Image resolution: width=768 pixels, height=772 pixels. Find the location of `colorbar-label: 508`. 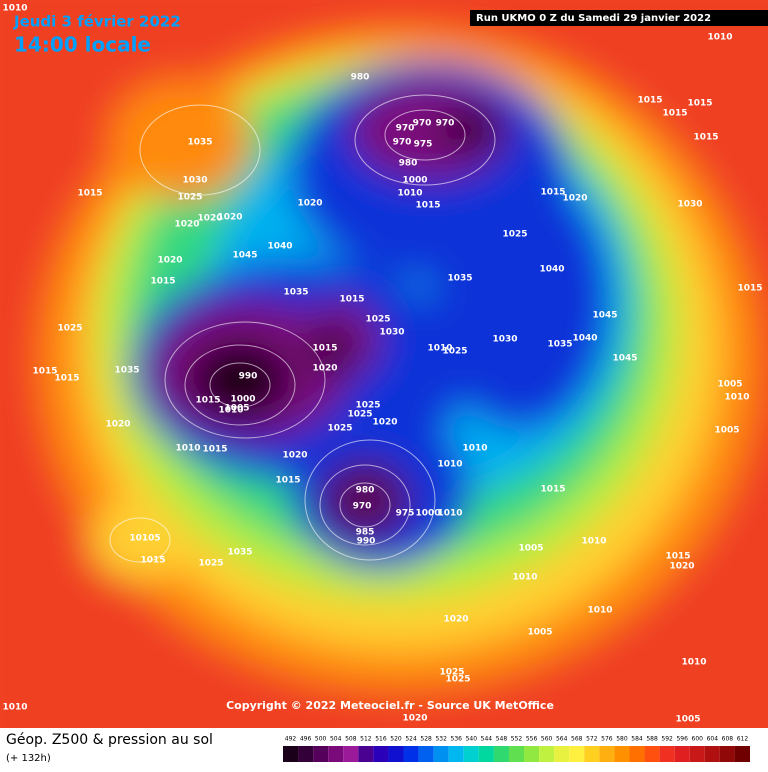

colorbar-label: 508 is located at coordinates (351, 739).